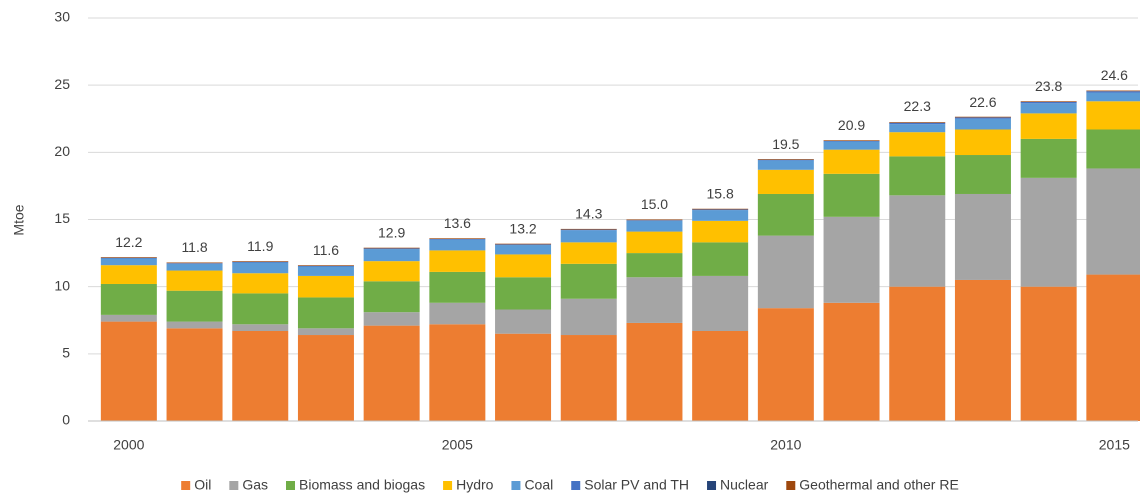 This screenshot has width=1140, height=498. I want to click on total-label: 11.8, so click(194, 247).